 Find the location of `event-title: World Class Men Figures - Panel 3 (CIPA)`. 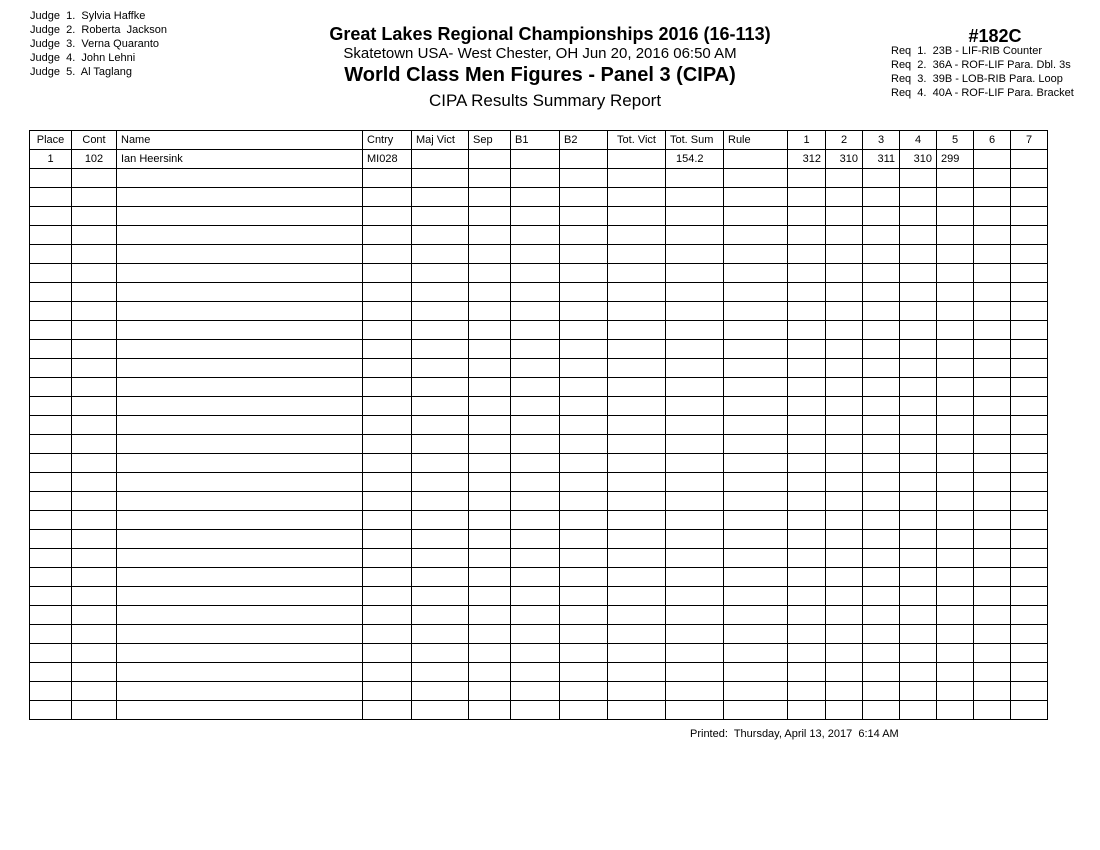

event-title: World Class Men Figures - Panel 3 (CIPA) is located at coordinates (540, 75).